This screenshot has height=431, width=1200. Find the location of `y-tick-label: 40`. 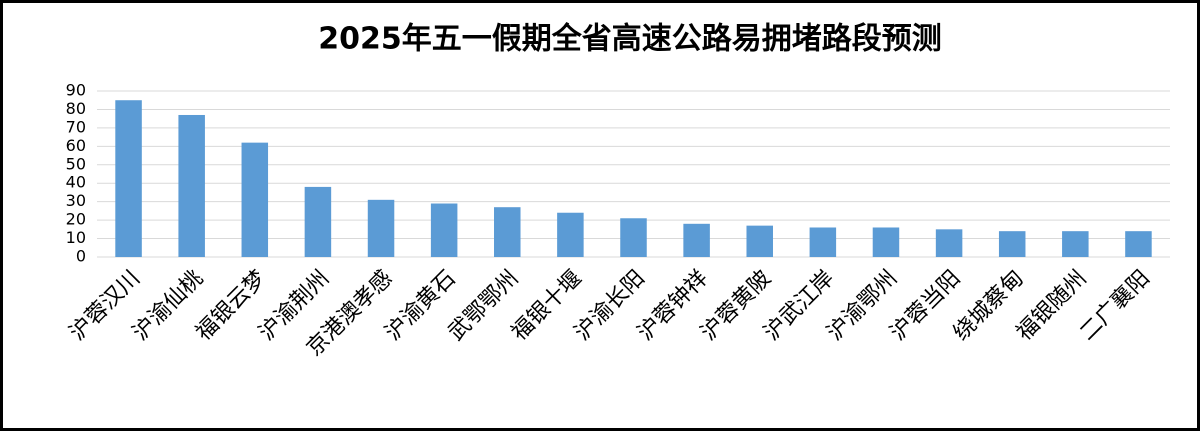

y-tick-label: 40 is located at coordinates (76, 182).